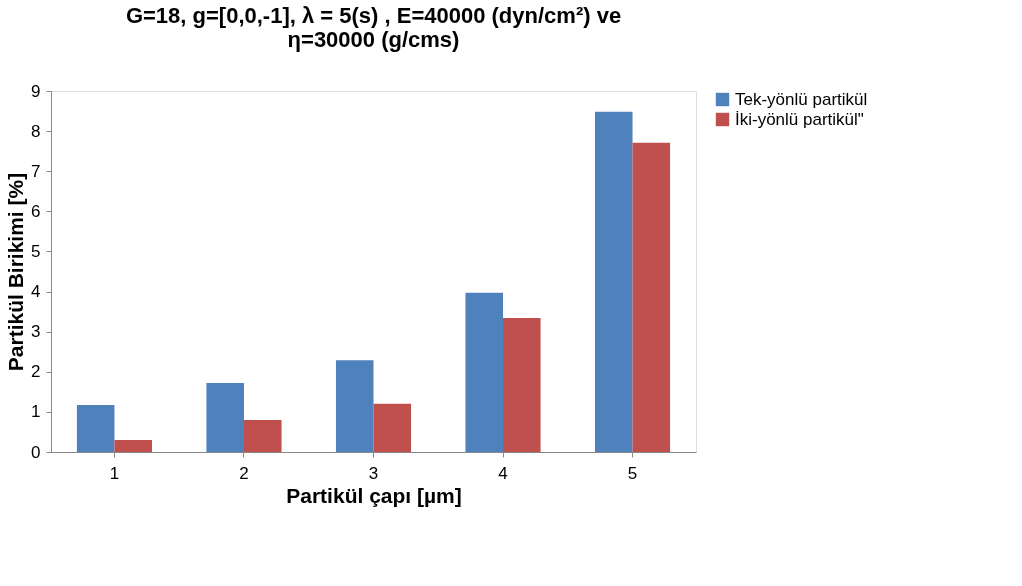  I want to click on y-tick-label: 9, so click(36, 91).